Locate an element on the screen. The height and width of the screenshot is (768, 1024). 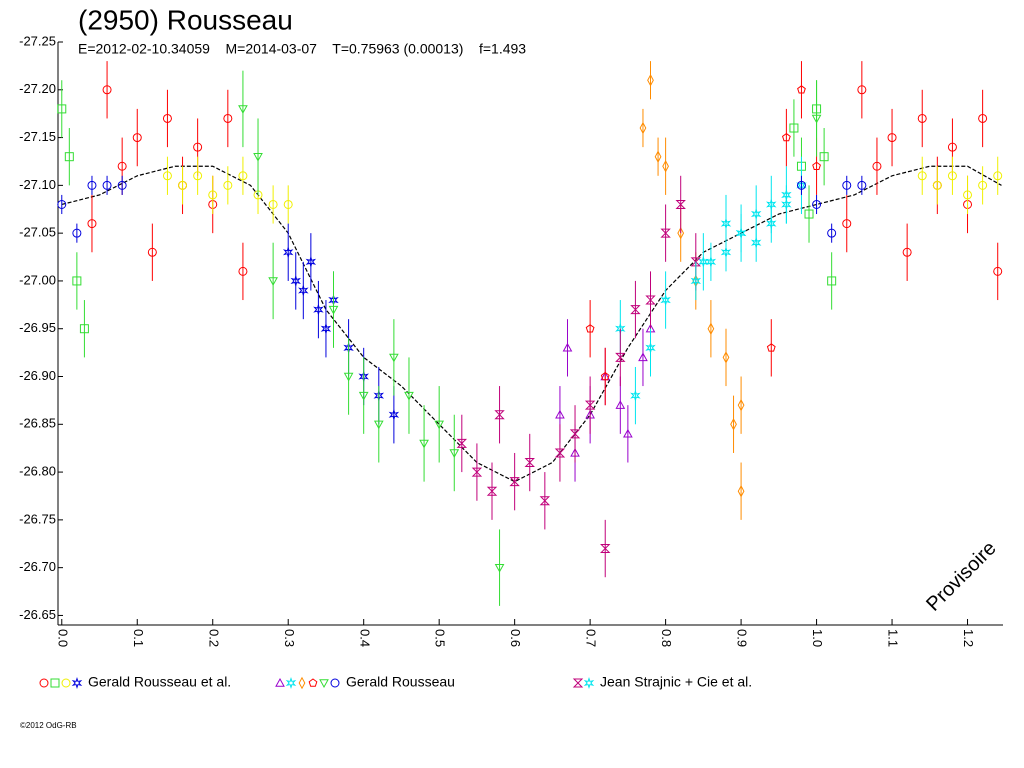
legend-label: Jean Strajnic + Cie et al. is located at coordinates (676, 682).